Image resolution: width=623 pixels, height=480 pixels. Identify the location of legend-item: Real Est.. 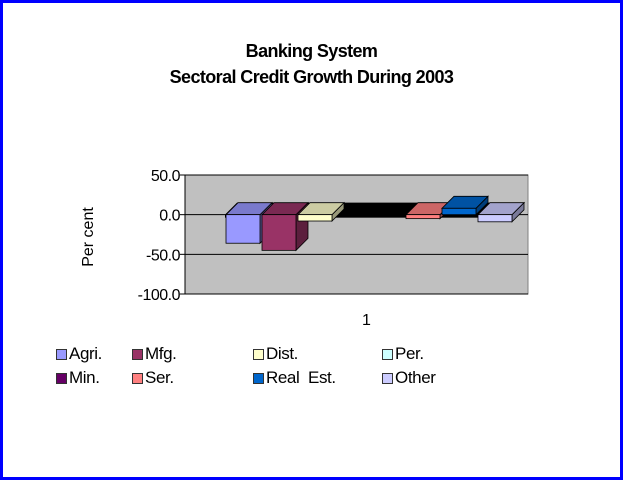
(294, 378).